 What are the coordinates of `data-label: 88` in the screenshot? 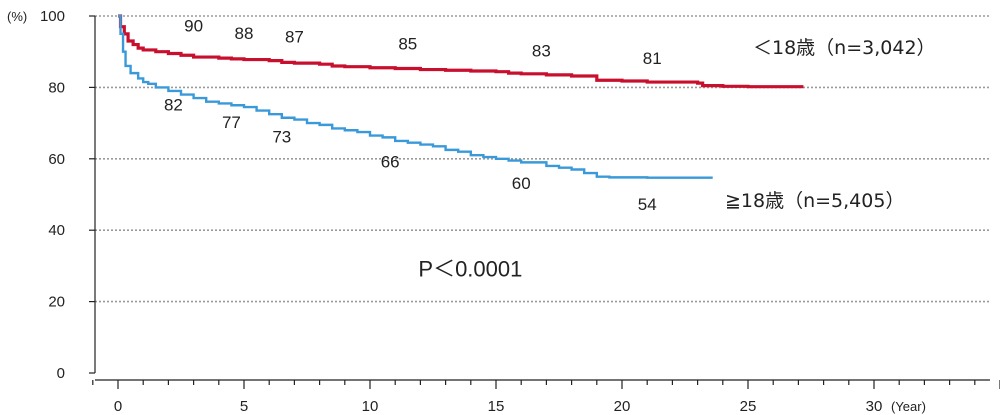 It's located at (244, 33).